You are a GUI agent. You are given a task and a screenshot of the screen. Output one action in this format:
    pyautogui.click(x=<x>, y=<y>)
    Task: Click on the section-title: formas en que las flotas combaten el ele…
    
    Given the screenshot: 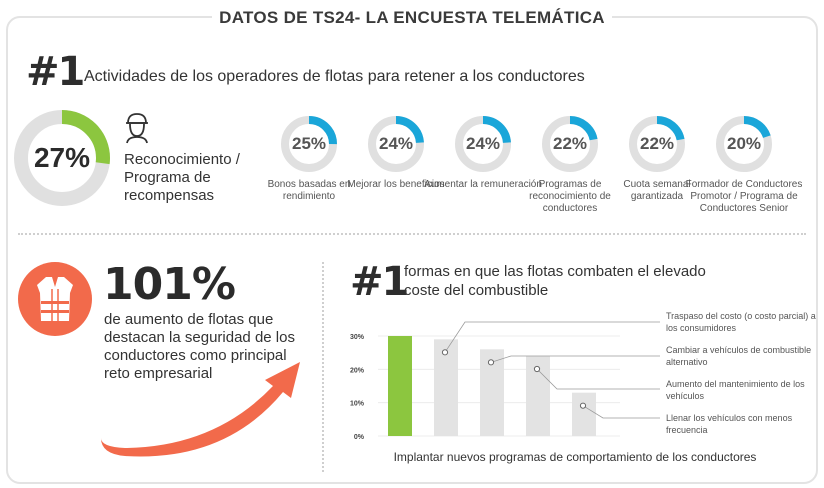 What is the action you would take?
    pyautogui.click(x=555, y=281)
    